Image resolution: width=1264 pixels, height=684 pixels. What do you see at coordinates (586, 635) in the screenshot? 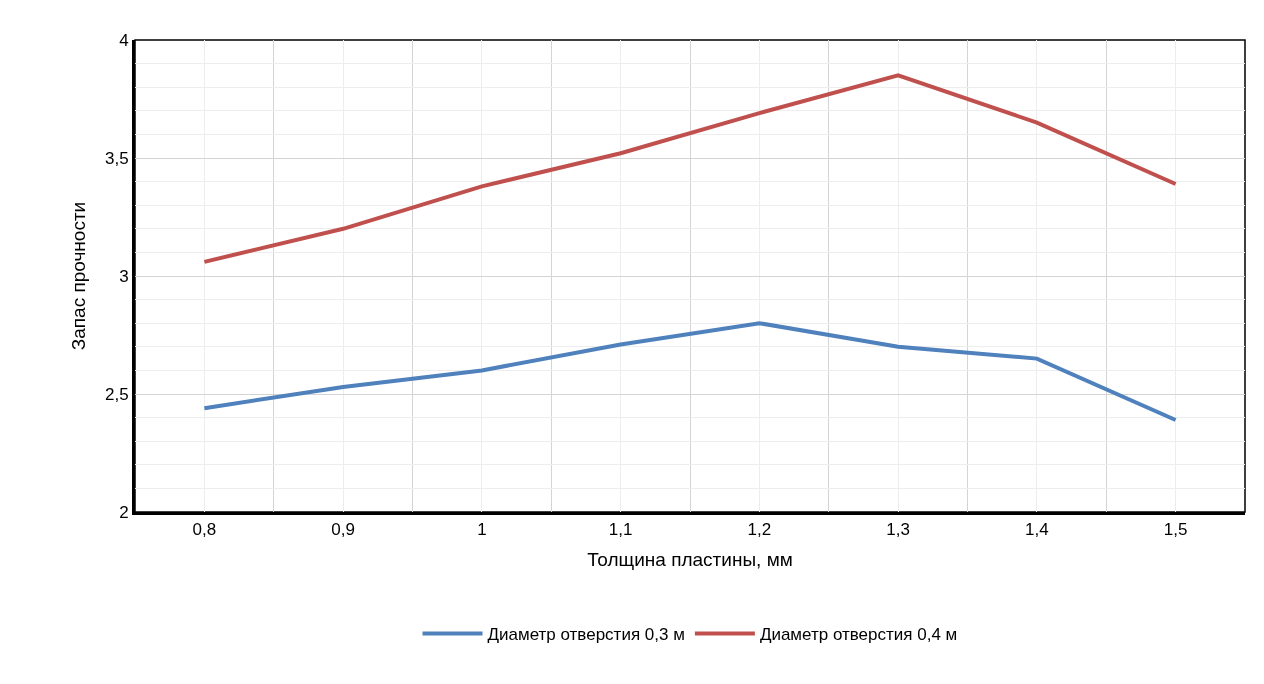
I see `legend-label: Диаметр отверстия 0,3 м` at bounding box center [586, 635].